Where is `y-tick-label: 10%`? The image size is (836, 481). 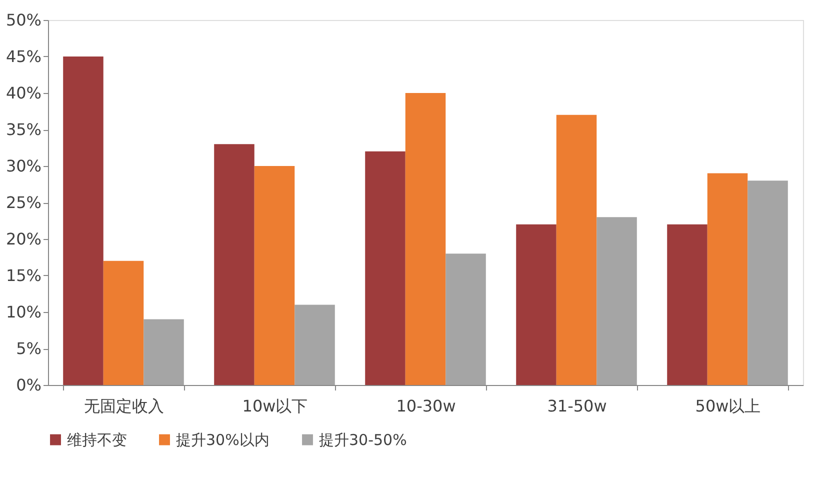 y-tick-label: 10% is located at coordinates (24, 312).